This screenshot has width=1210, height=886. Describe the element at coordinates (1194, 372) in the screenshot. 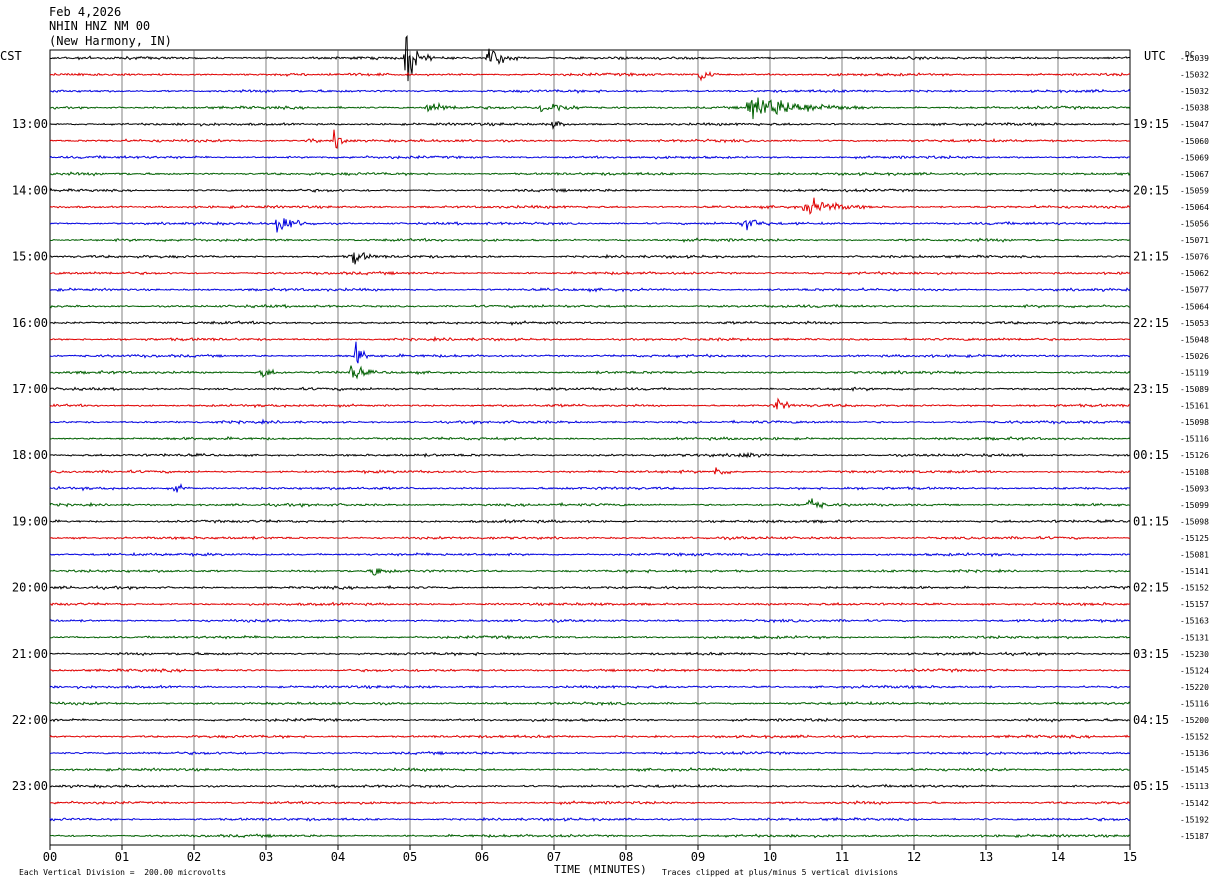

I see `row-offset-label: -15119` at that location.